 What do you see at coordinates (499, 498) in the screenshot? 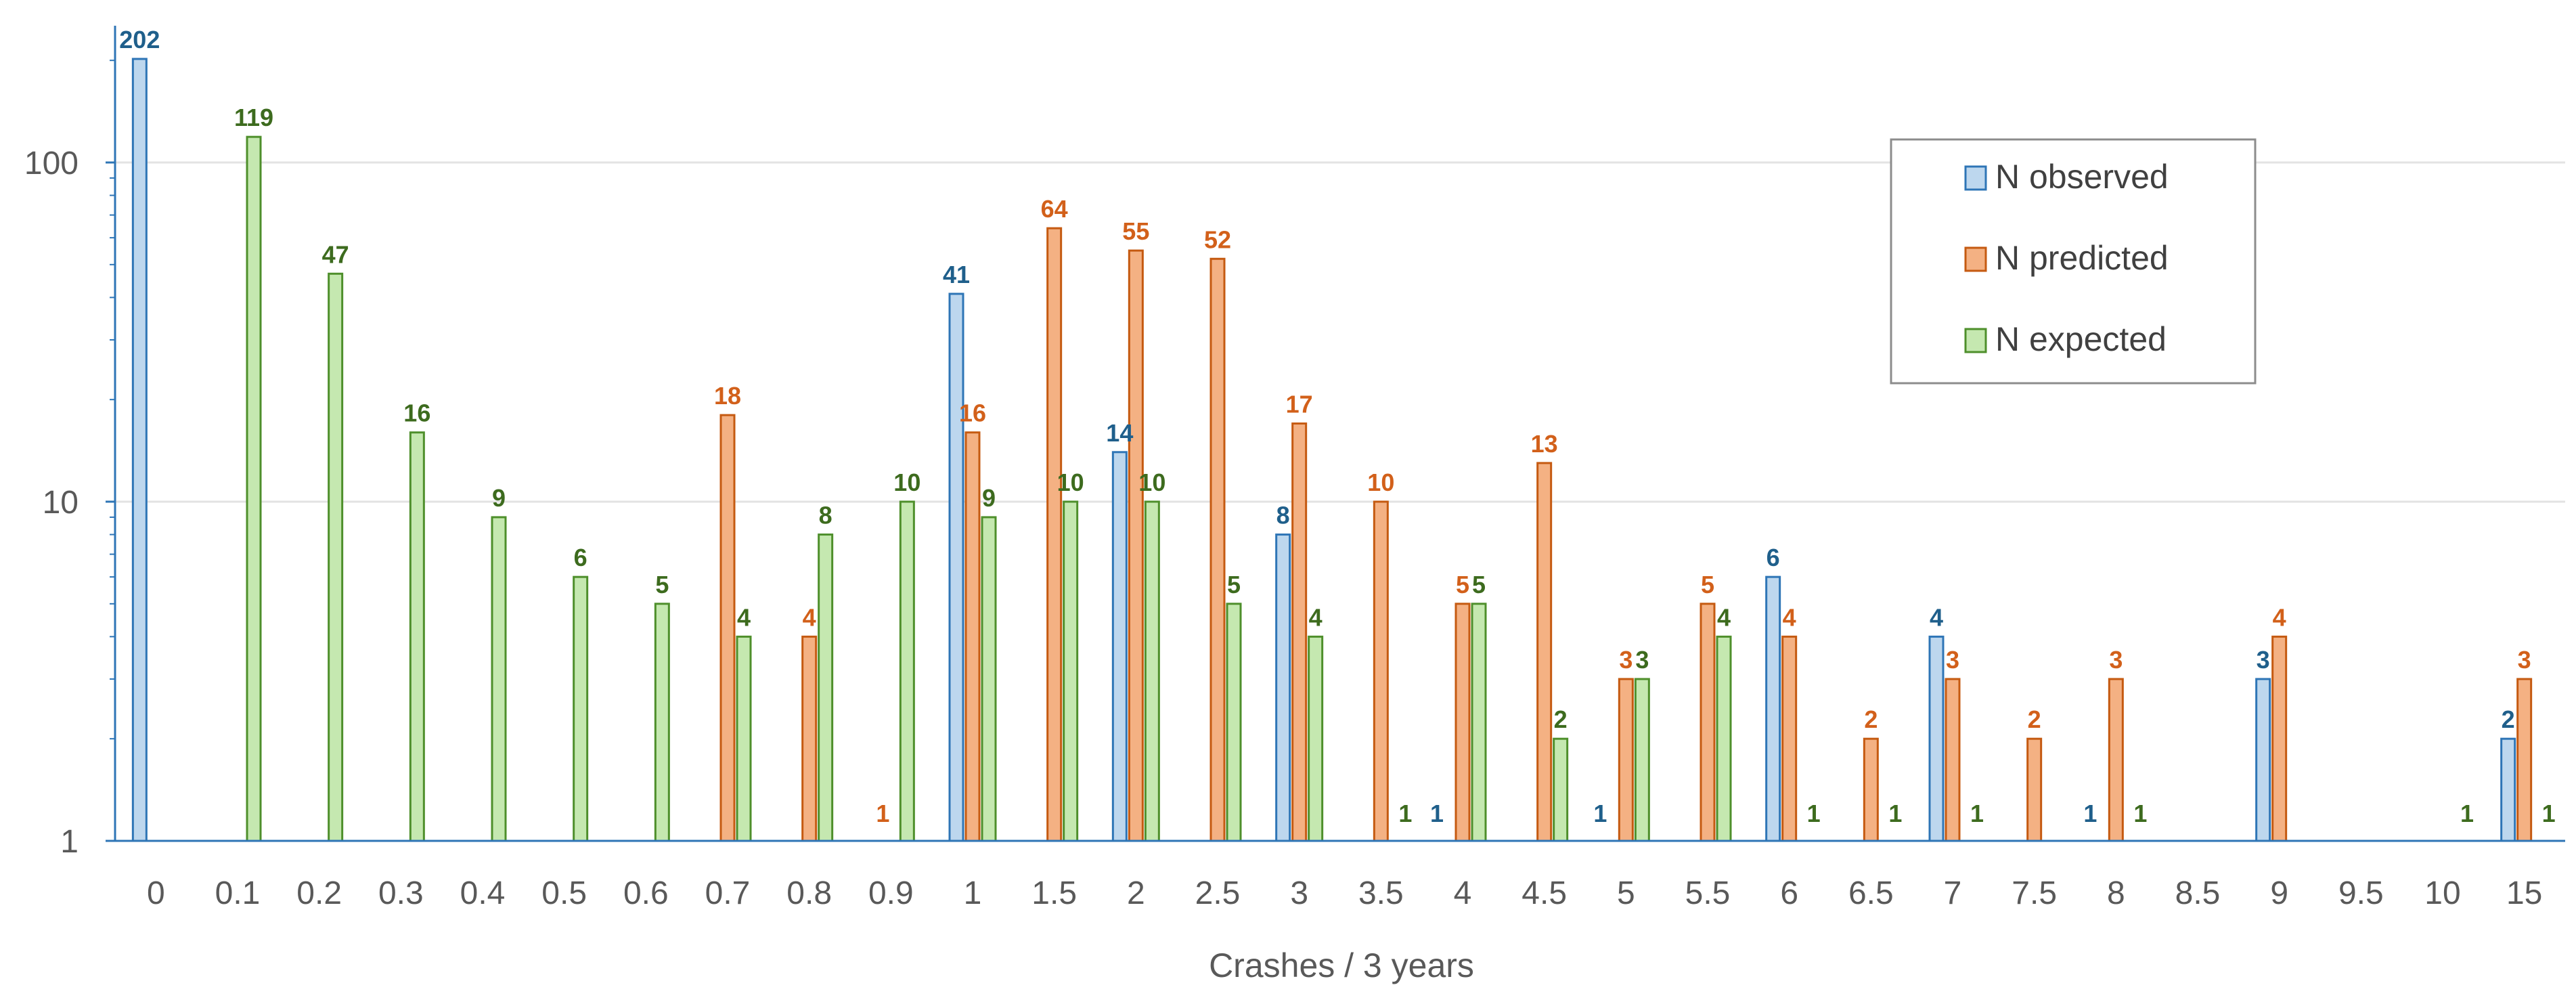
I see `data-label: 9` at bounding box center [499, 498].